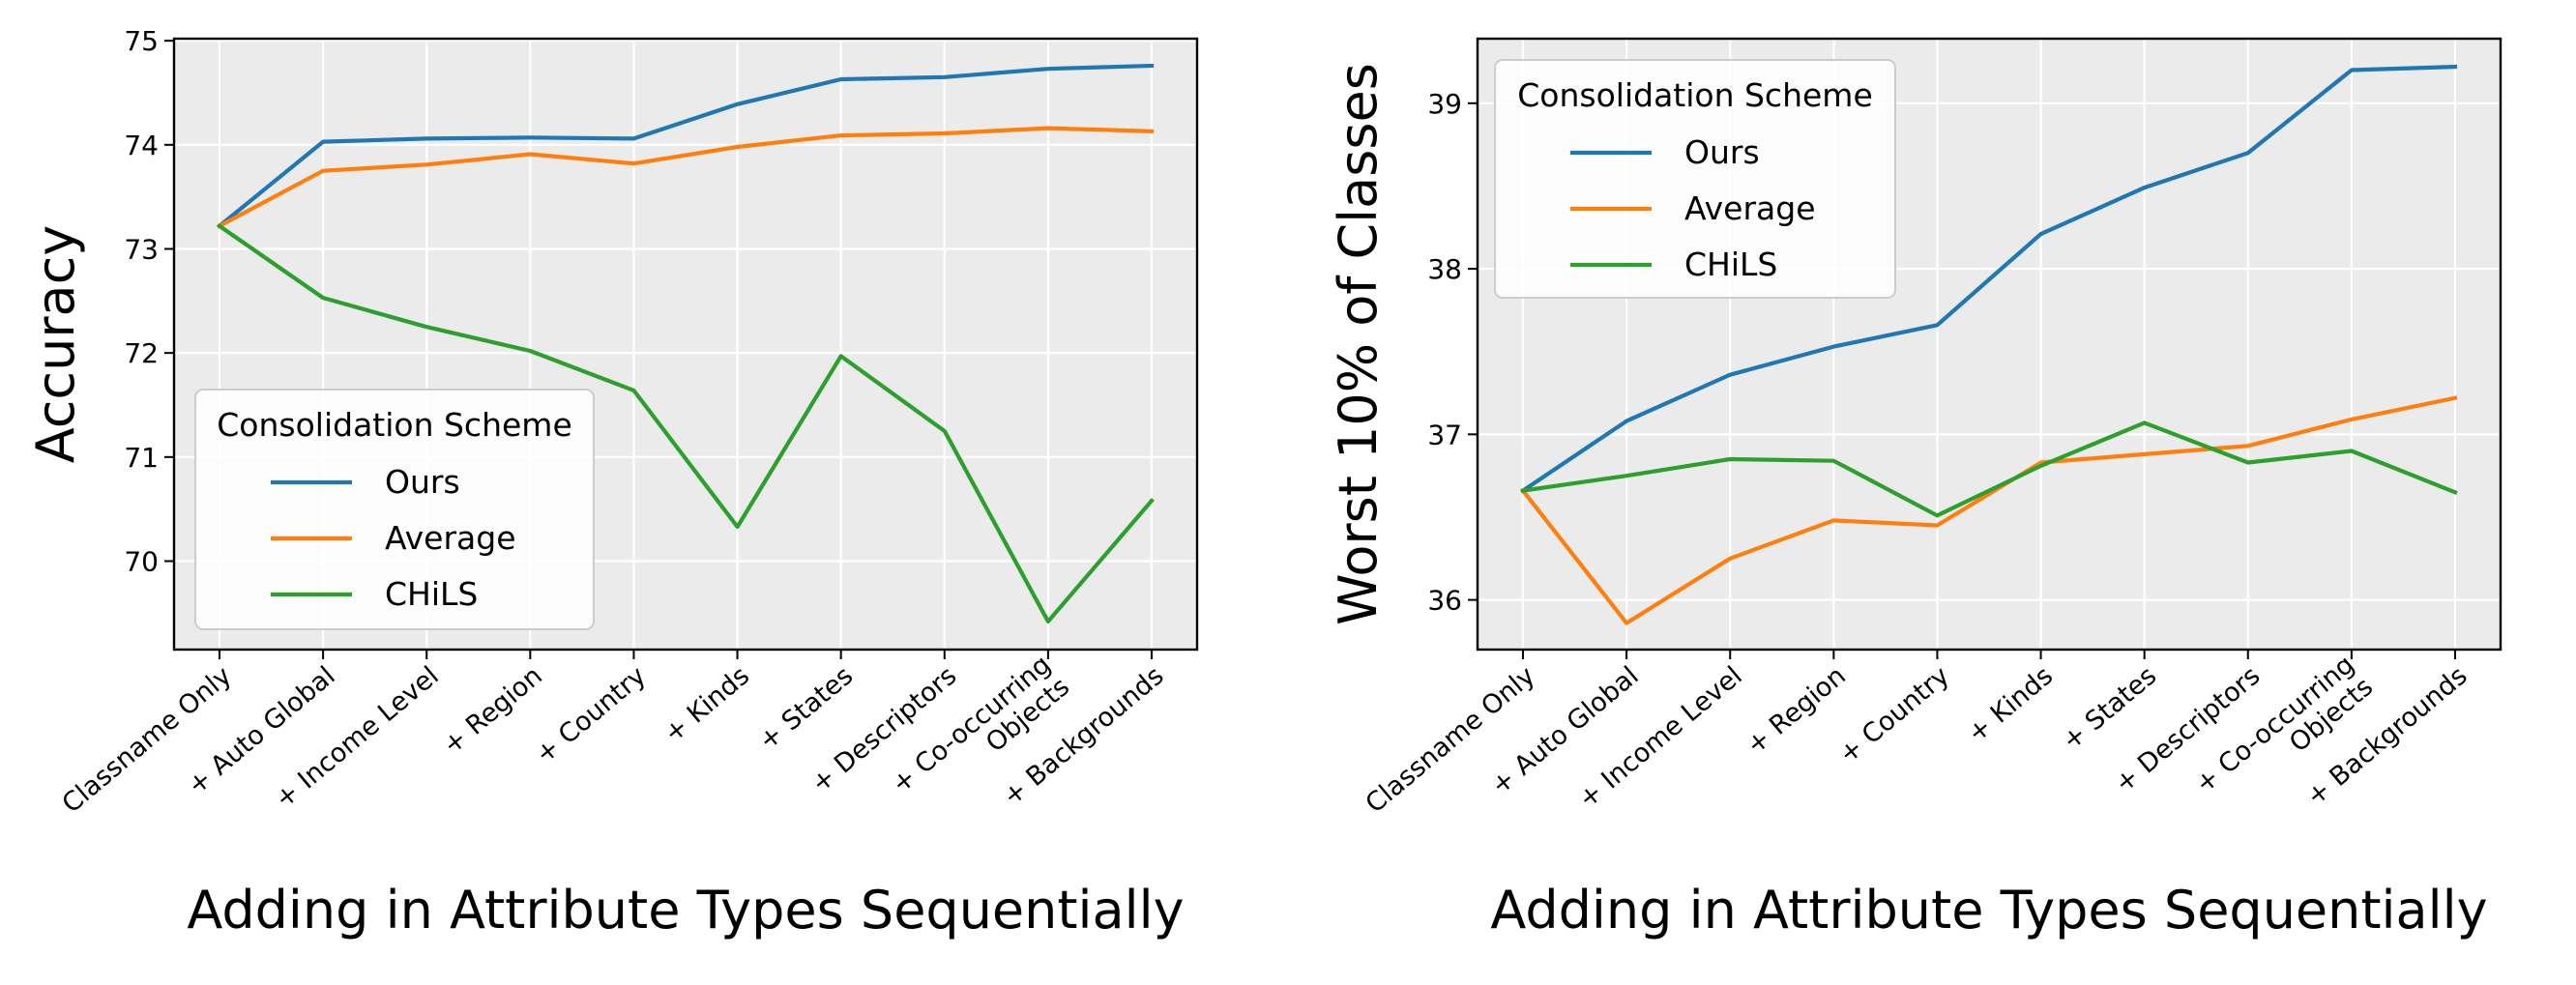  What do you see at coordinates (141, 458) in the screenshot?
I see `y-tick-label: 71` at bounding box center [141, 458].